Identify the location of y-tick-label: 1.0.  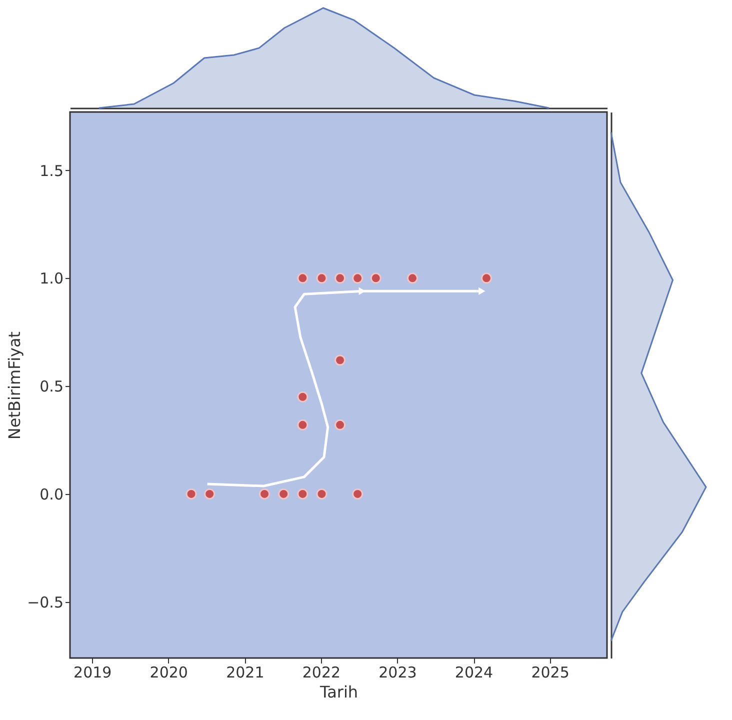
(52, 279).